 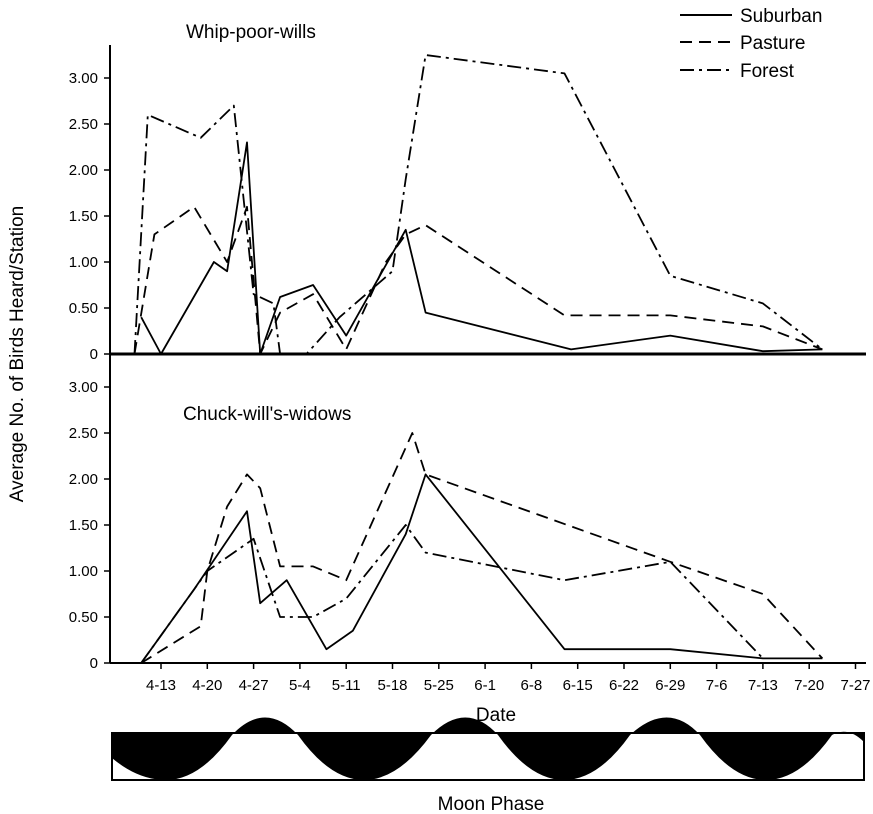 I want to click on x-tick-label: 6-15, so click(x=578, y=685).